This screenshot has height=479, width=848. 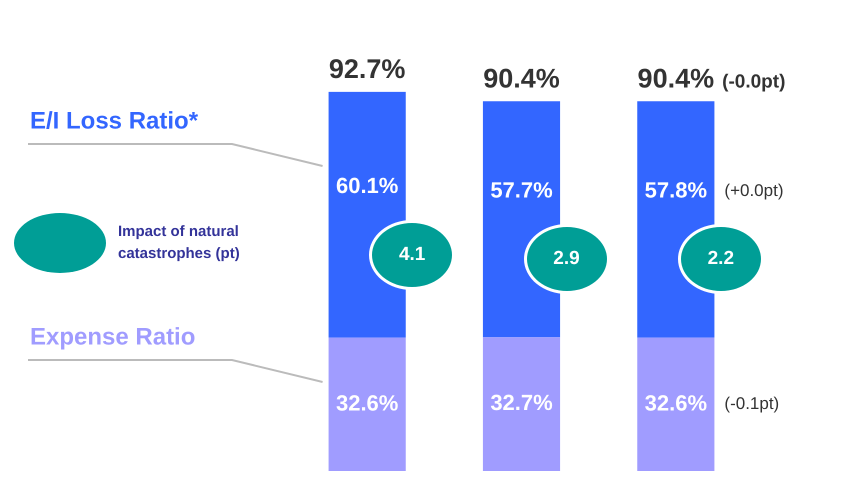 I want to click on data-label: 57.7%, so click(x=521, y=189).